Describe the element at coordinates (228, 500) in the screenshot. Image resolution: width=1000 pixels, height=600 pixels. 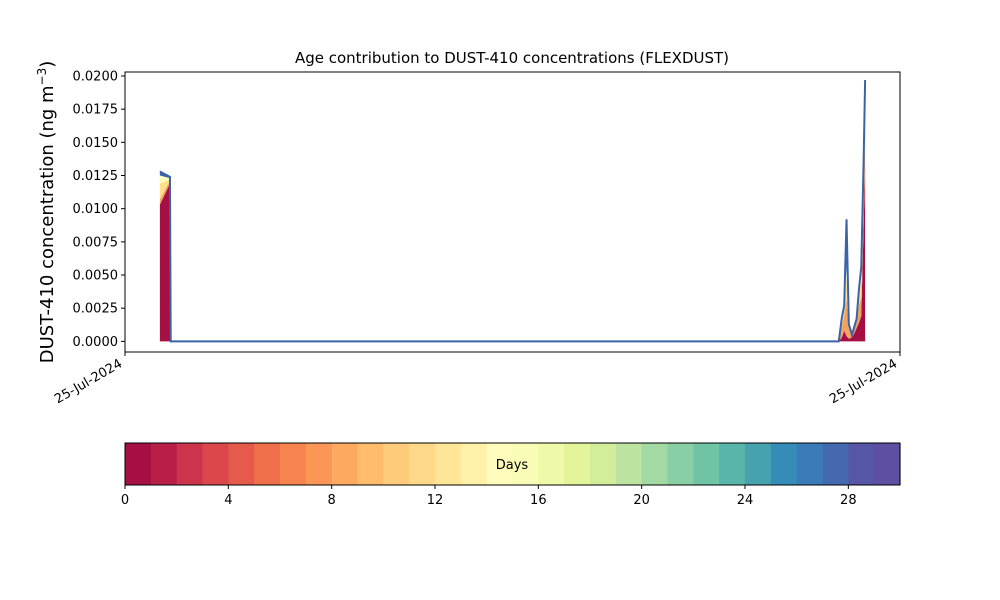
I see `colorbar-tick-label: 4` at that location.